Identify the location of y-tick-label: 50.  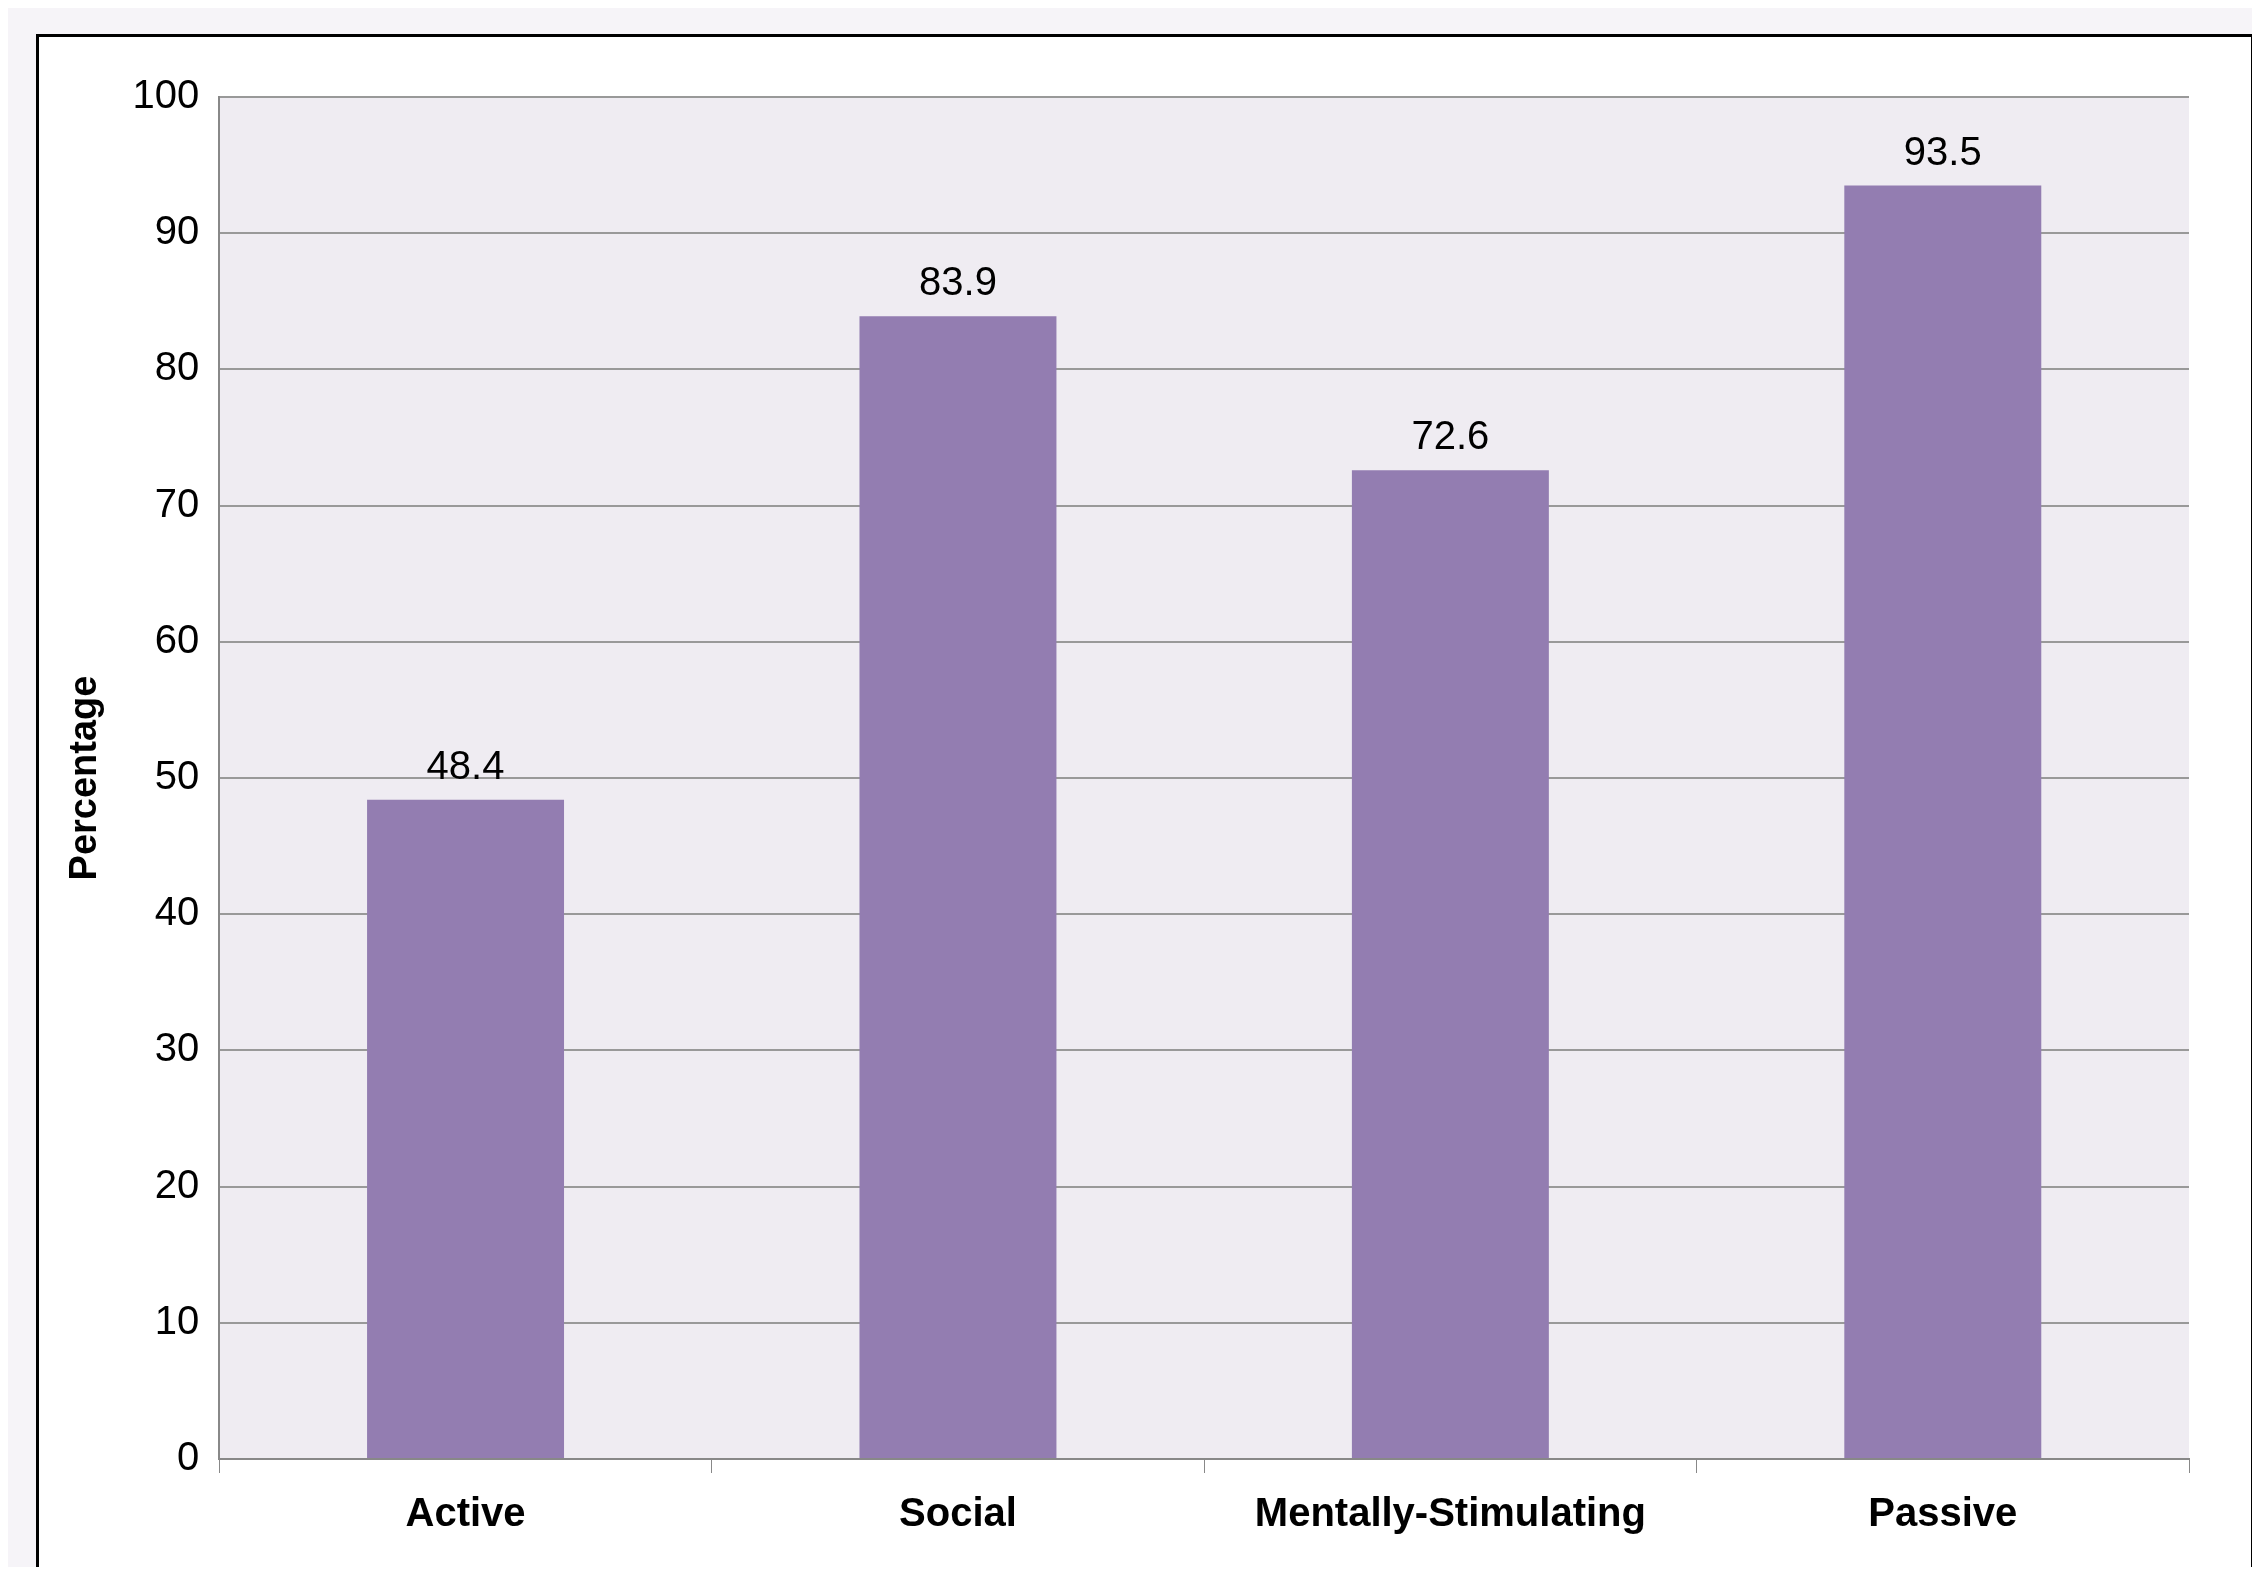
(177, 775).